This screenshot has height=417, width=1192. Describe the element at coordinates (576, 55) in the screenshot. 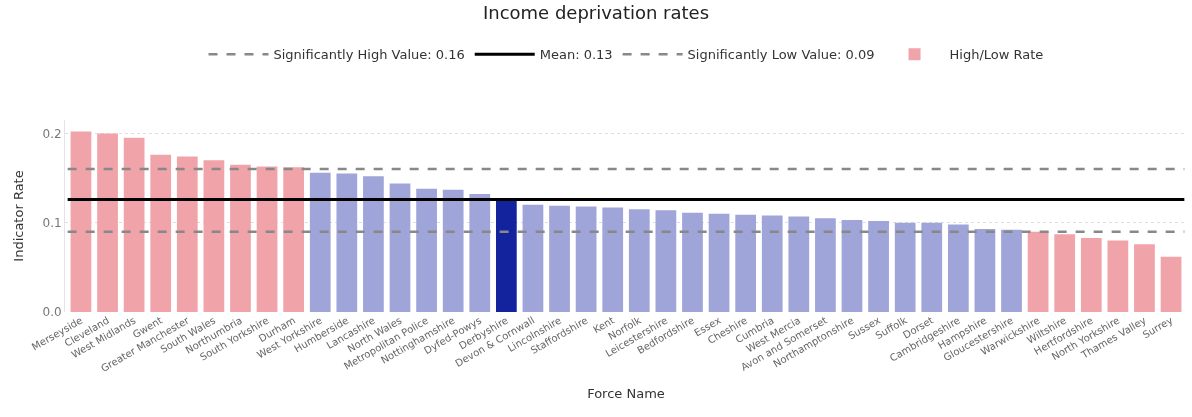

I see `legend-label: Mean: 0.13` at that location.